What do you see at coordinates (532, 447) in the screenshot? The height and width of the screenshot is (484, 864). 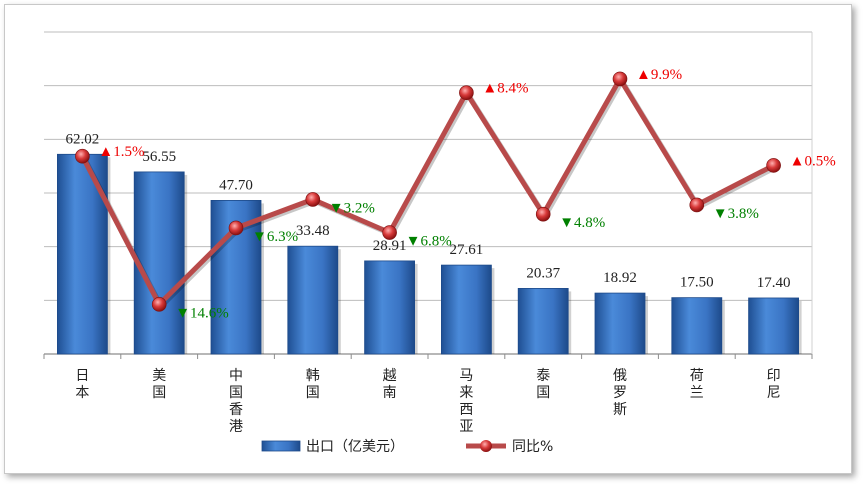 I see `legend-line-label: 同比%` at bounding box center [532, 447].